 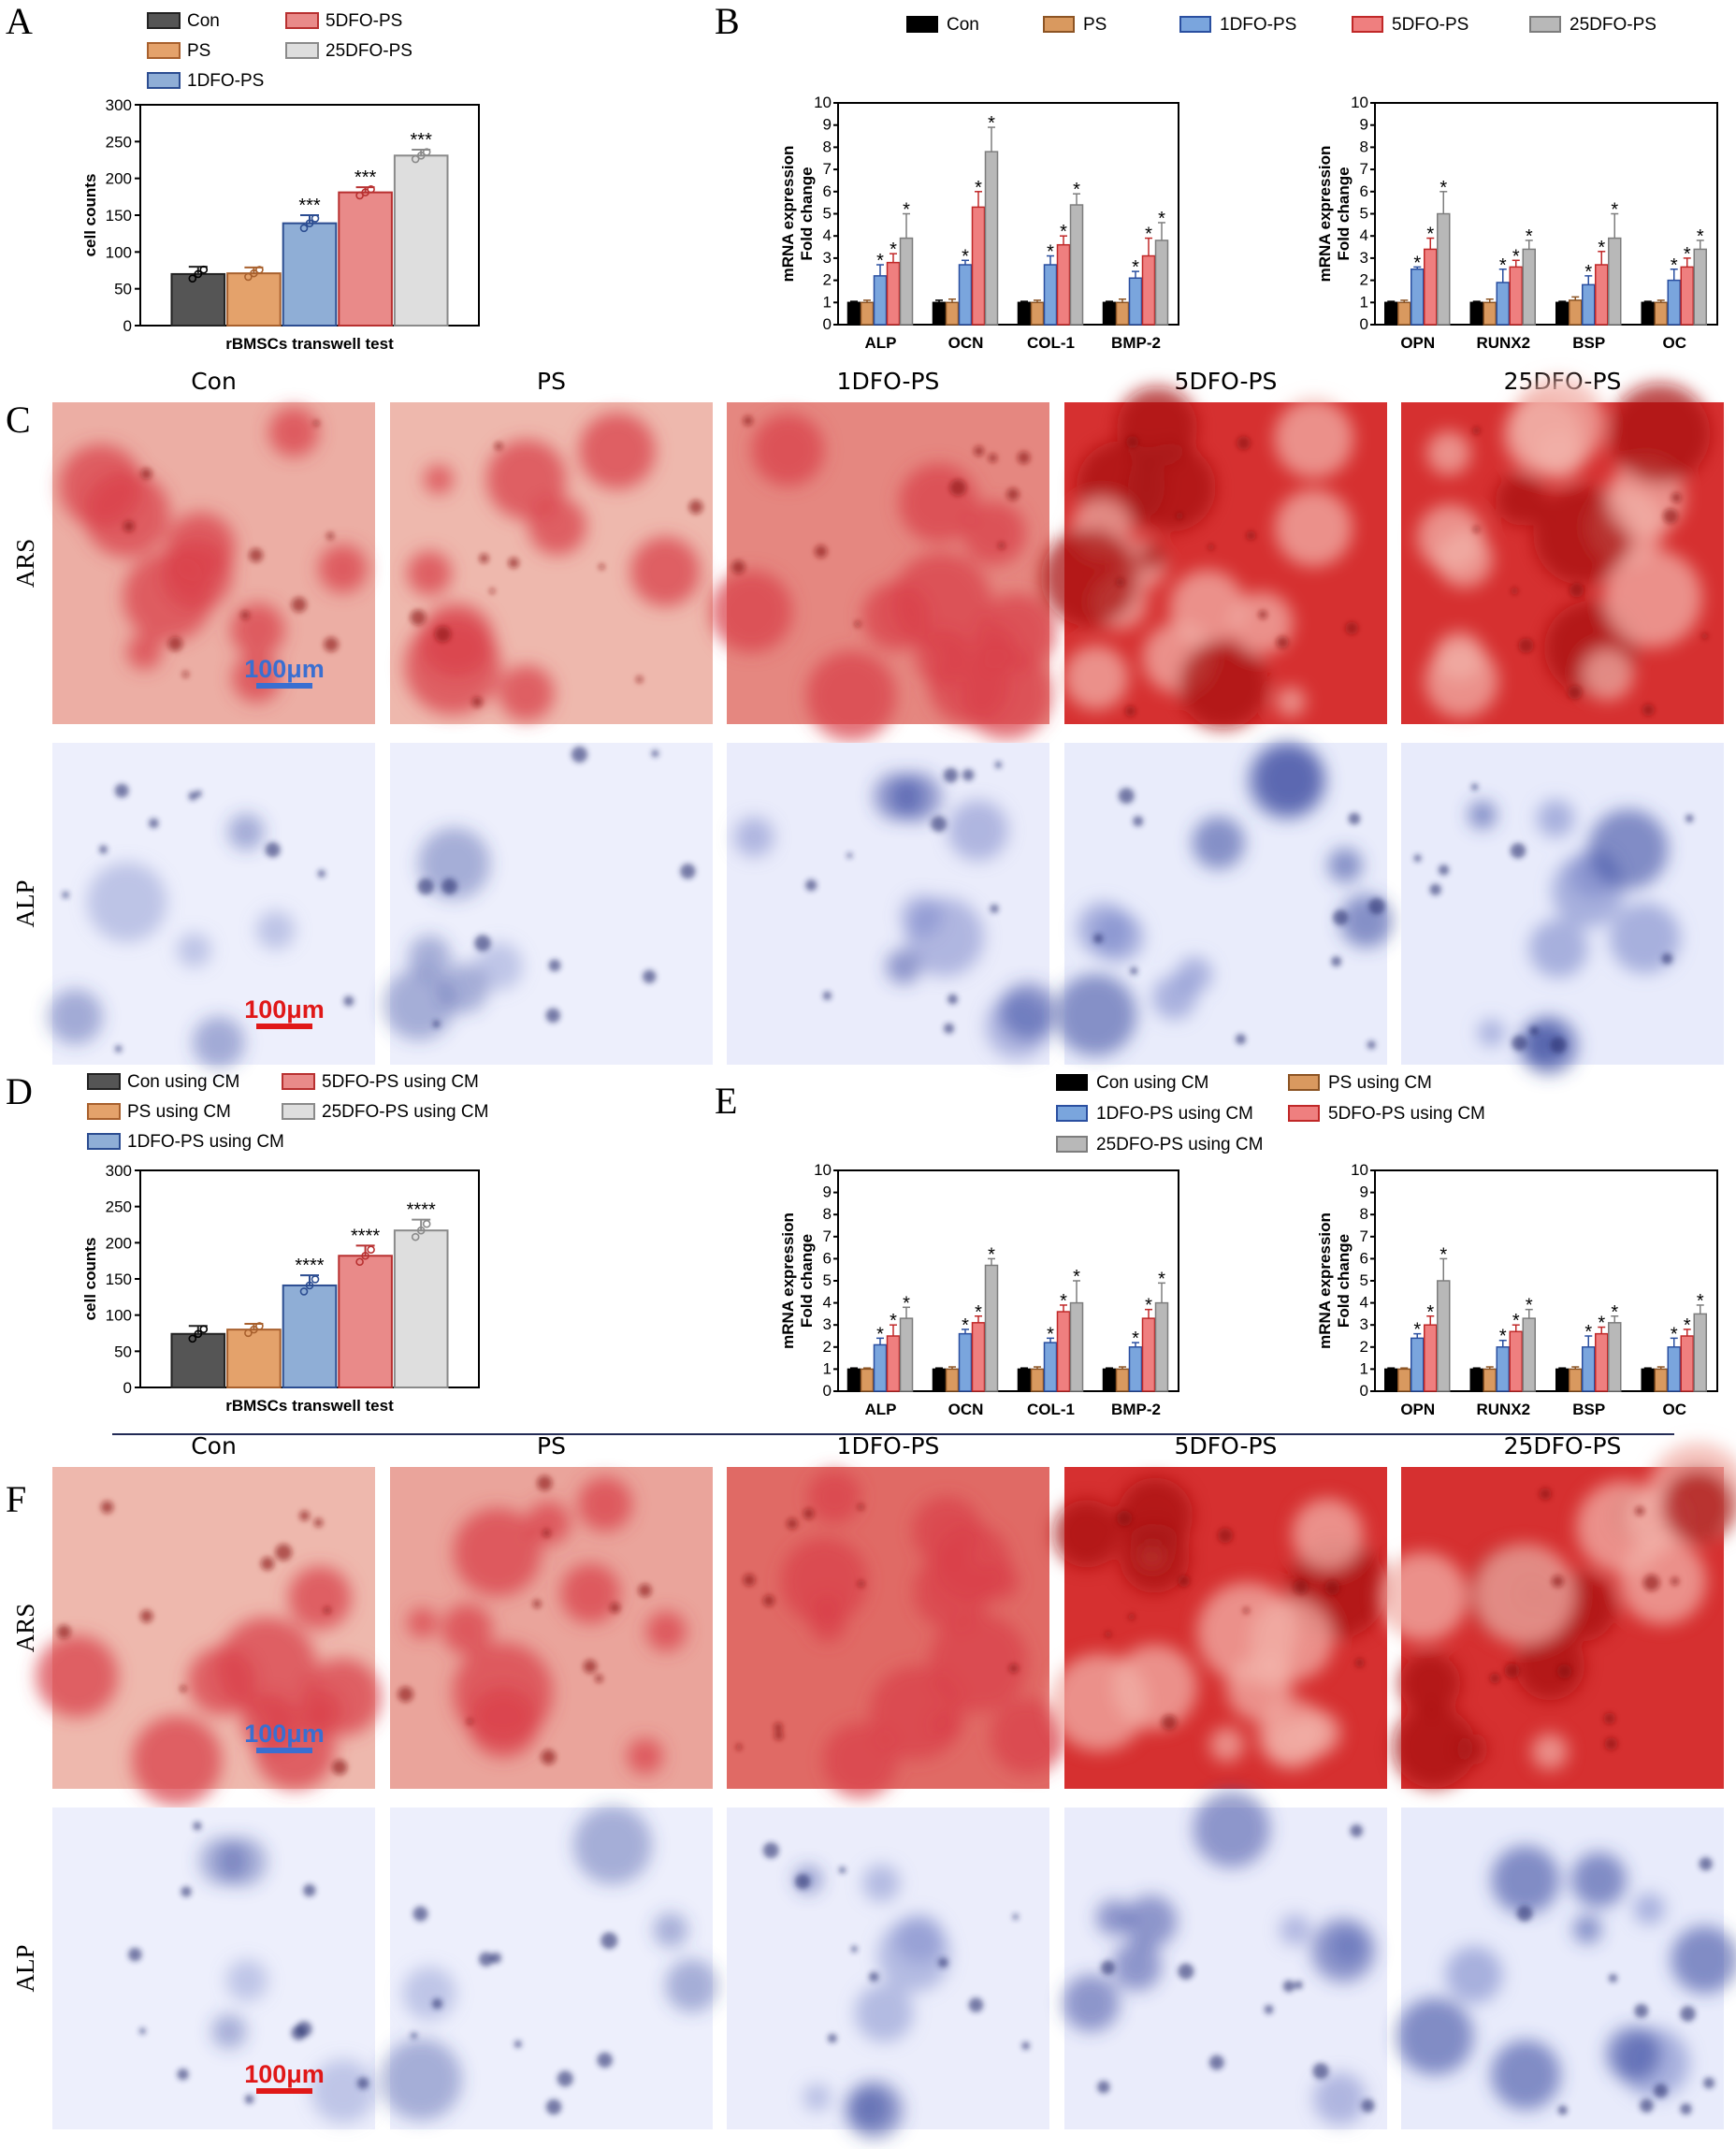 I want to click on y-axis-label: Fold change, so click(x=1344, y=1281).